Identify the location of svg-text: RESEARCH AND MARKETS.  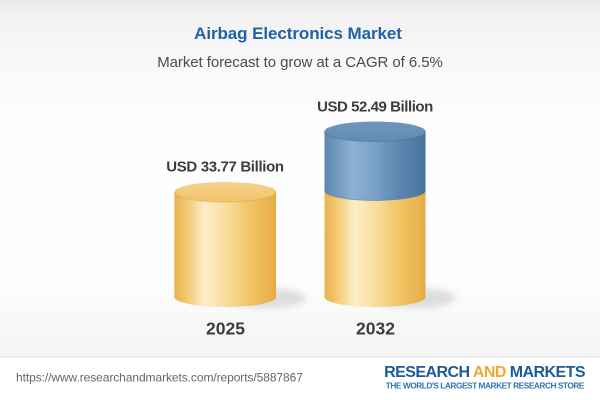
(485, 372).